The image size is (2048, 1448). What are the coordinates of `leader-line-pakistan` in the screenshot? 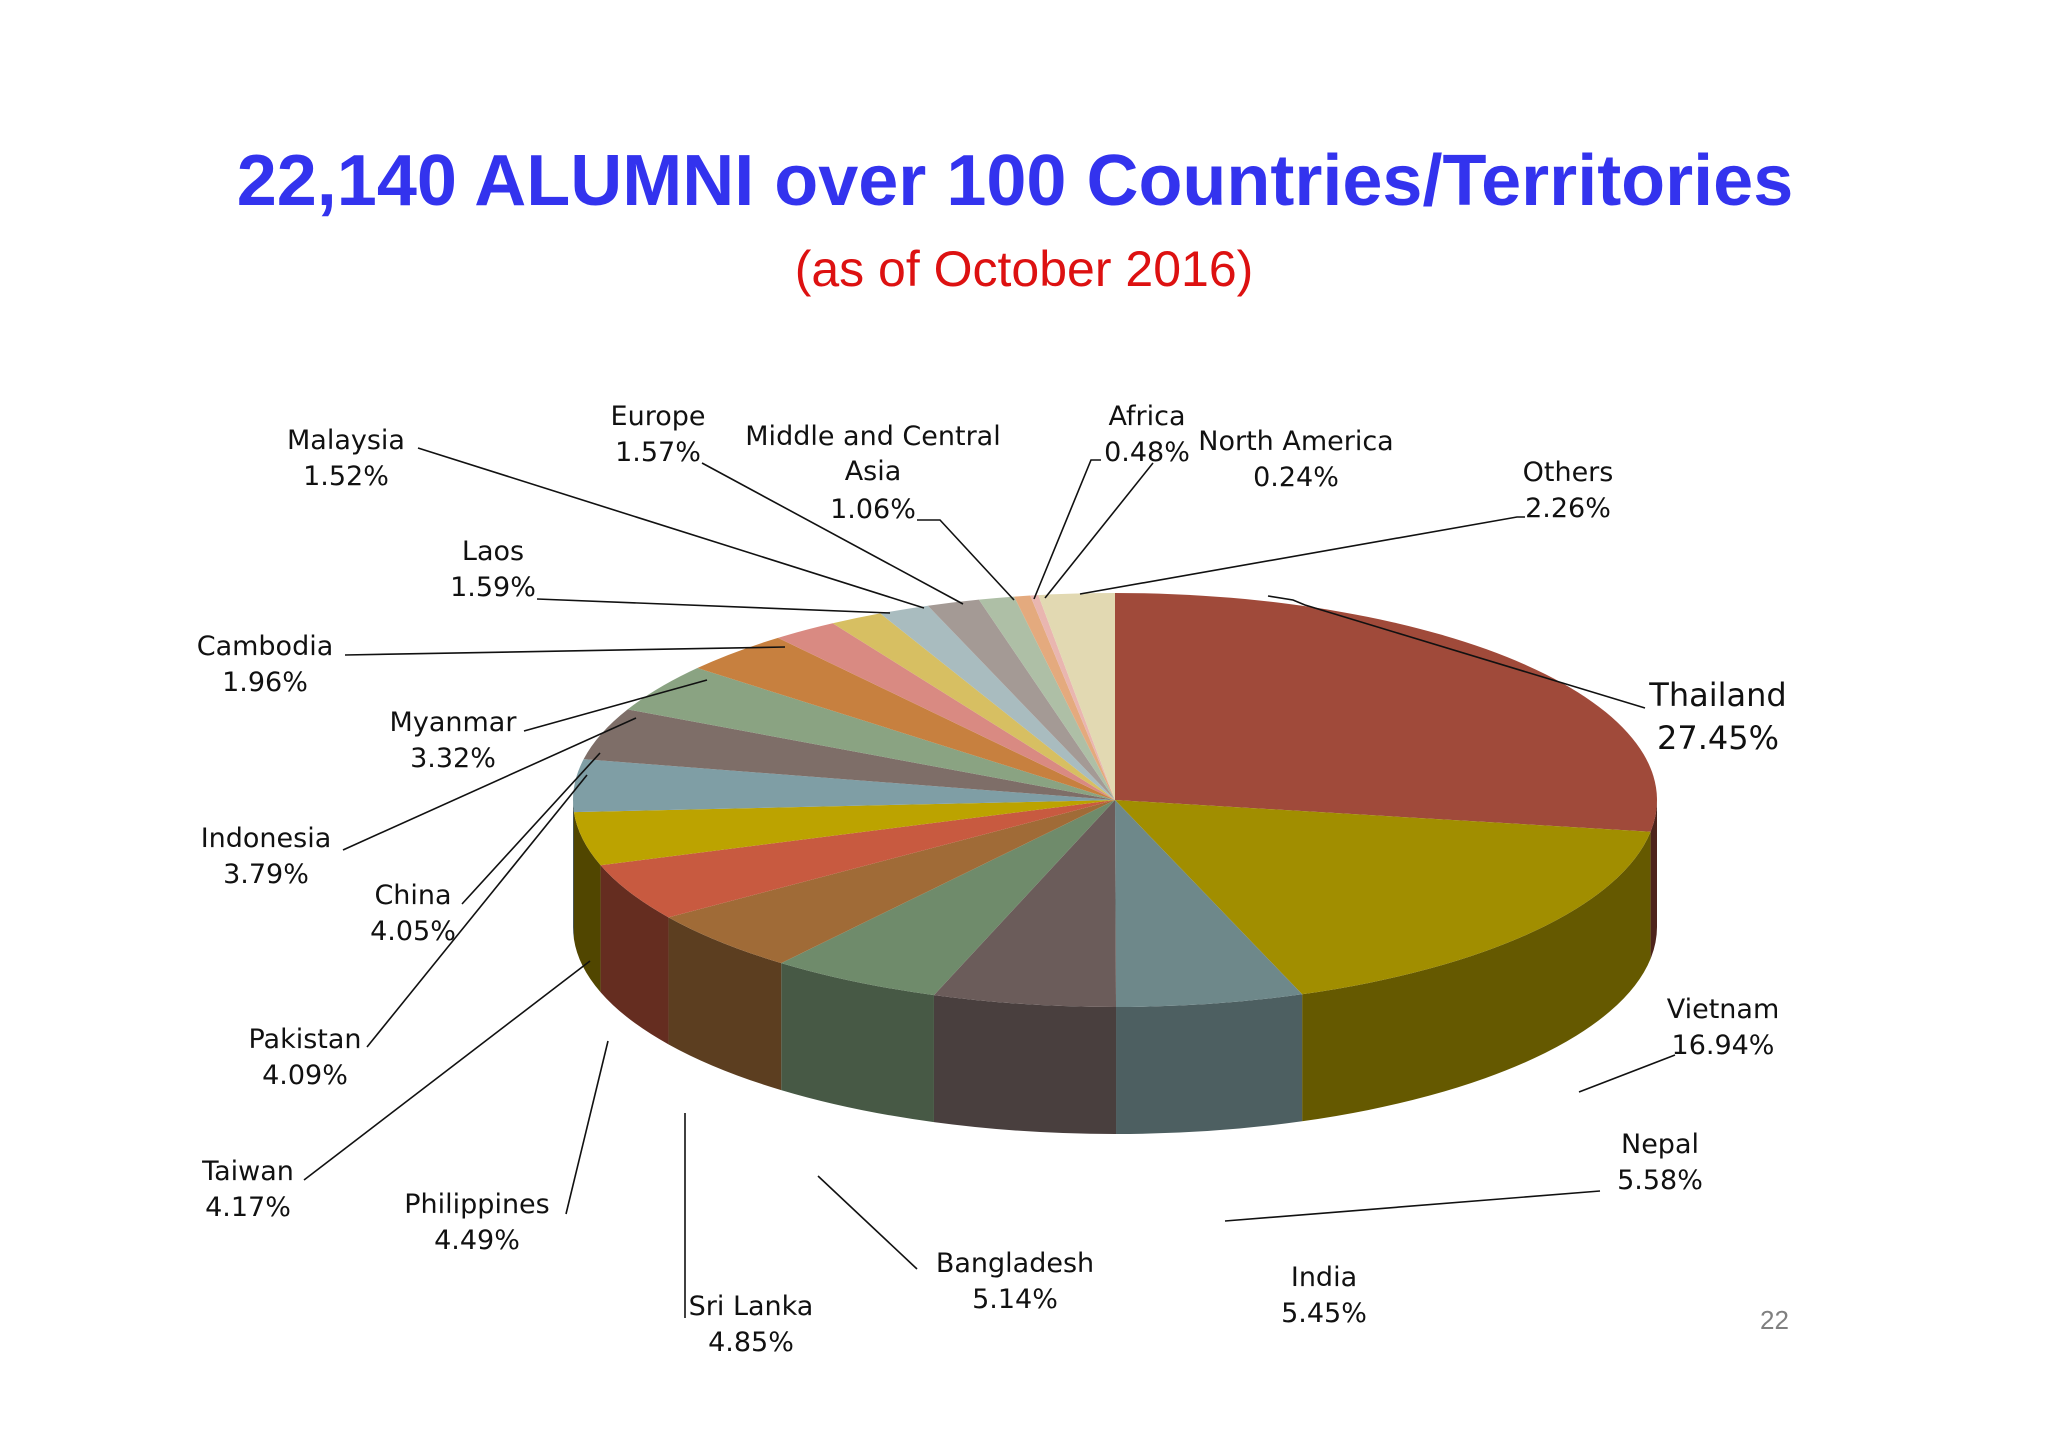 It's located at (477, 911).